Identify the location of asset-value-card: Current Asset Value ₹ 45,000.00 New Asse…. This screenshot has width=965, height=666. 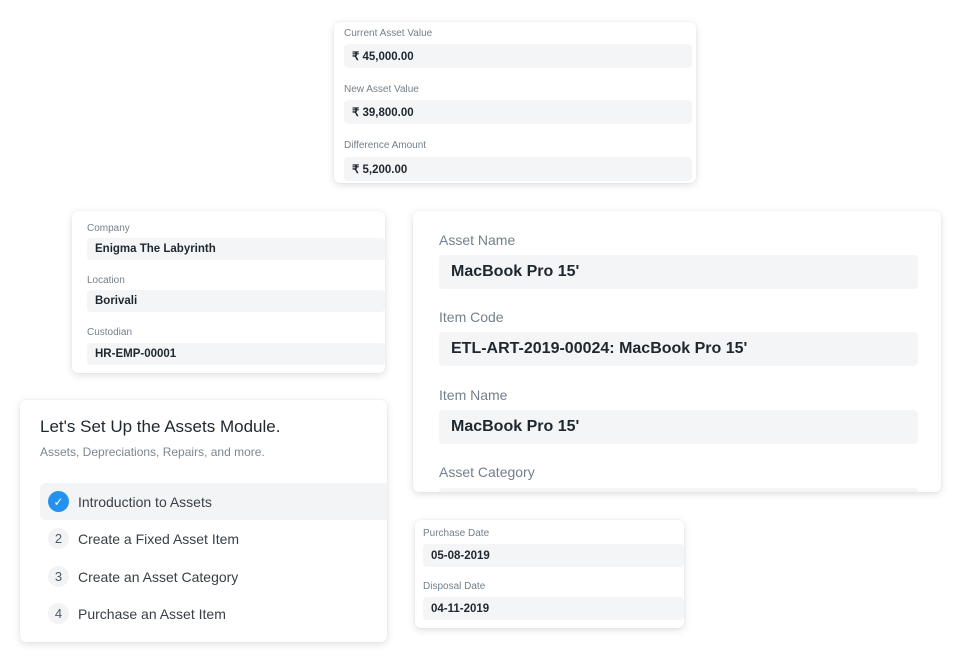
(515, 102).